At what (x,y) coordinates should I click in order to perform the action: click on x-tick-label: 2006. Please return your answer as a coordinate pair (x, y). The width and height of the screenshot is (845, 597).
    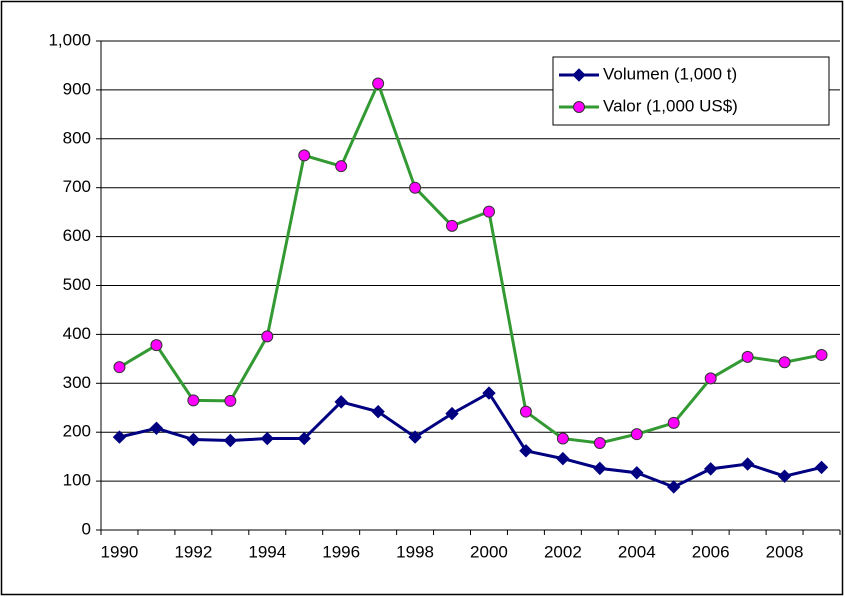
    Looking at the image, I should click on (711, 551).